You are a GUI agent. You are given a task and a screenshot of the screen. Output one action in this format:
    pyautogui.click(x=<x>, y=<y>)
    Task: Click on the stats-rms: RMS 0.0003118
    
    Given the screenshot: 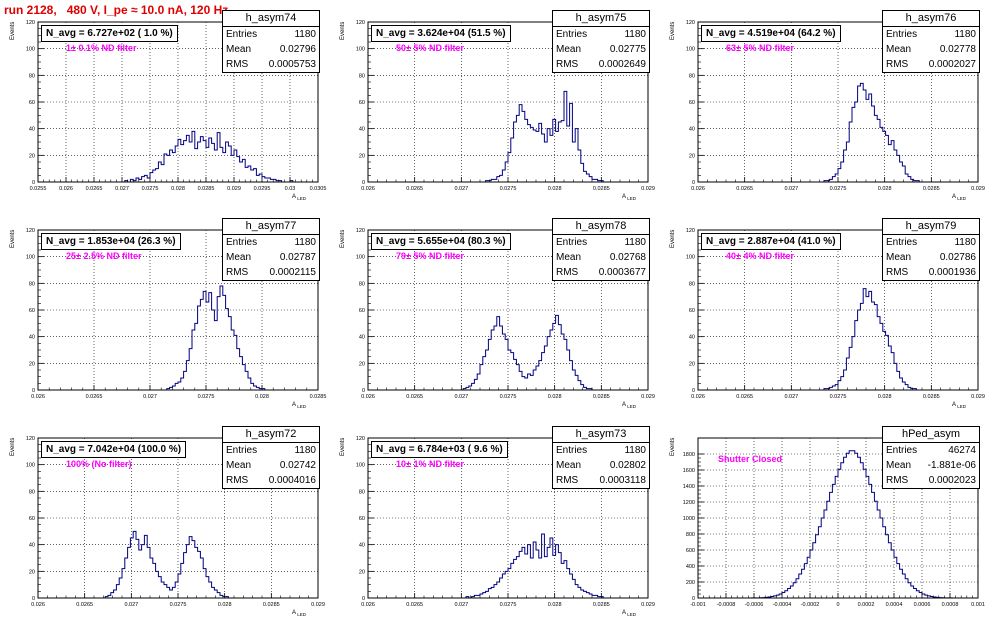 What is the action you would take?
    pyautogui.click(x=601, y=480)
    